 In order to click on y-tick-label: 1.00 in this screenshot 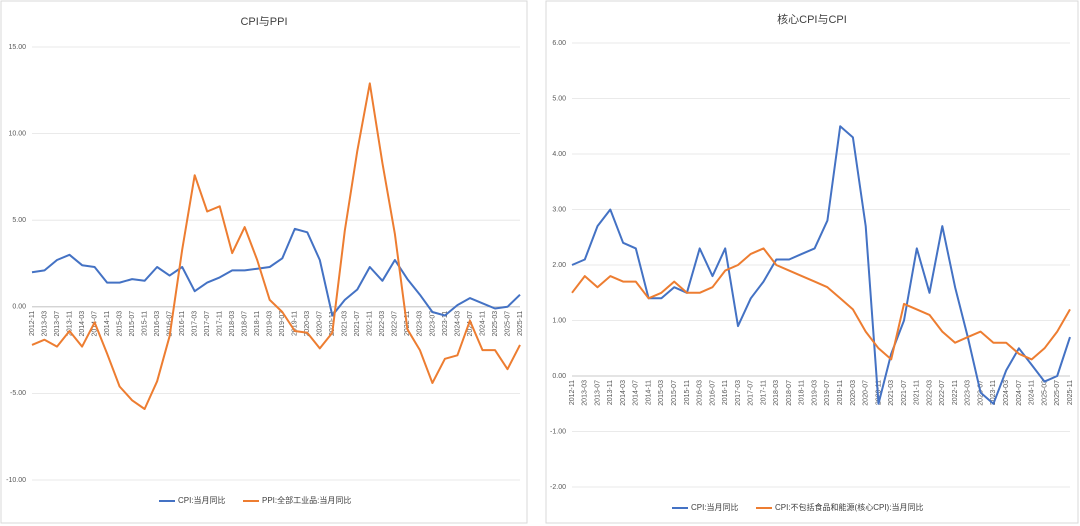, I will do `click(559, 320)`.